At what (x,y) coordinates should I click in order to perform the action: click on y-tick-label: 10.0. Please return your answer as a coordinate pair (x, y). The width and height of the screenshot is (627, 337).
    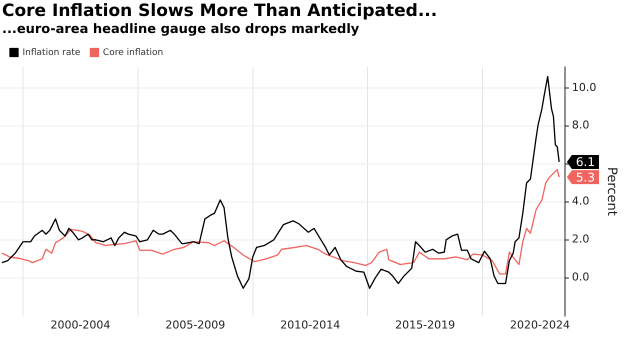
    Looking at the image, I should click on (584, 87).